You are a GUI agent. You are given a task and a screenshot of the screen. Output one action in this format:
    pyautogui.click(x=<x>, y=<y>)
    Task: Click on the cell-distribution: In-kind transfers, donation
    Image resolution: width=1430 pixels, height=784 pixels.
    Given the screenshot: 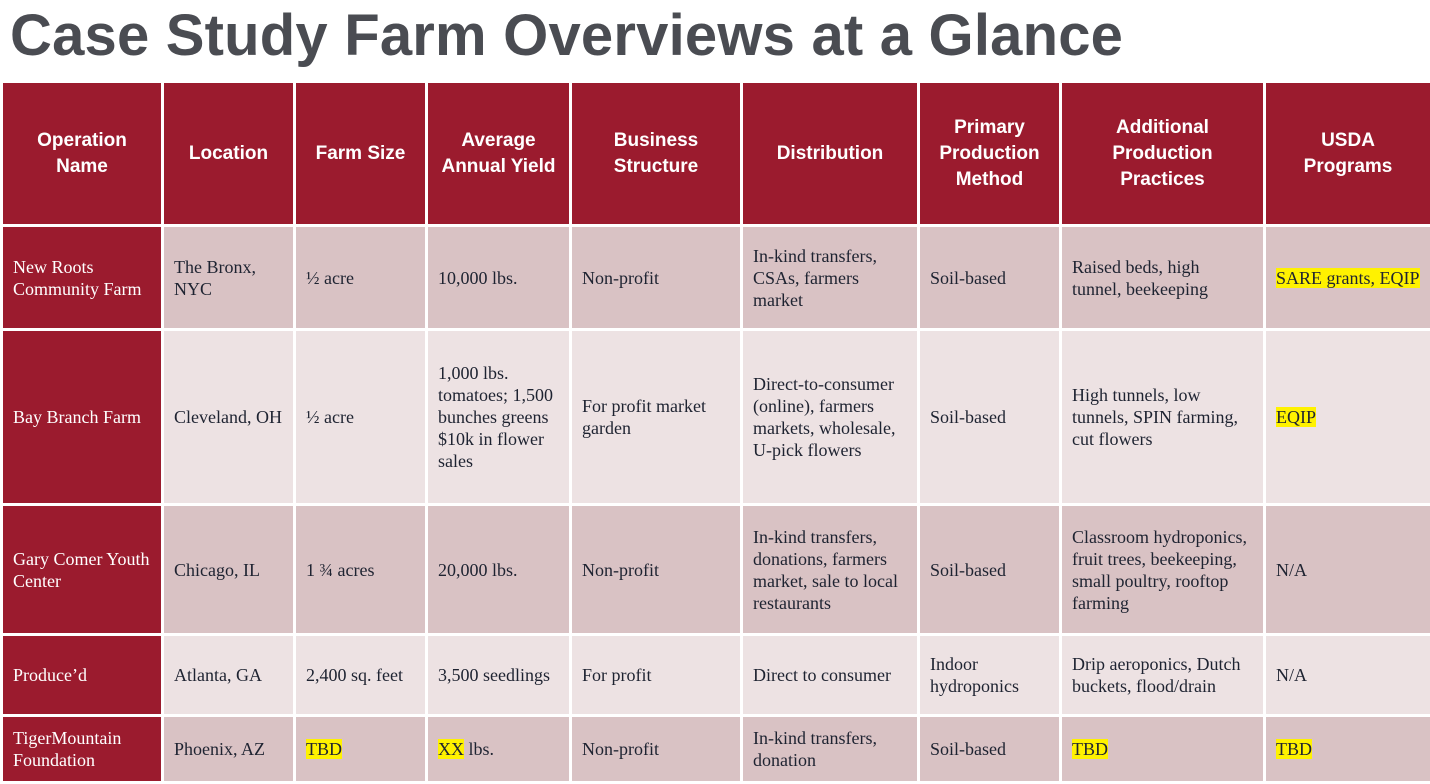 What is the action you would take?
    pyautogui.click(x=830, y=749)
    